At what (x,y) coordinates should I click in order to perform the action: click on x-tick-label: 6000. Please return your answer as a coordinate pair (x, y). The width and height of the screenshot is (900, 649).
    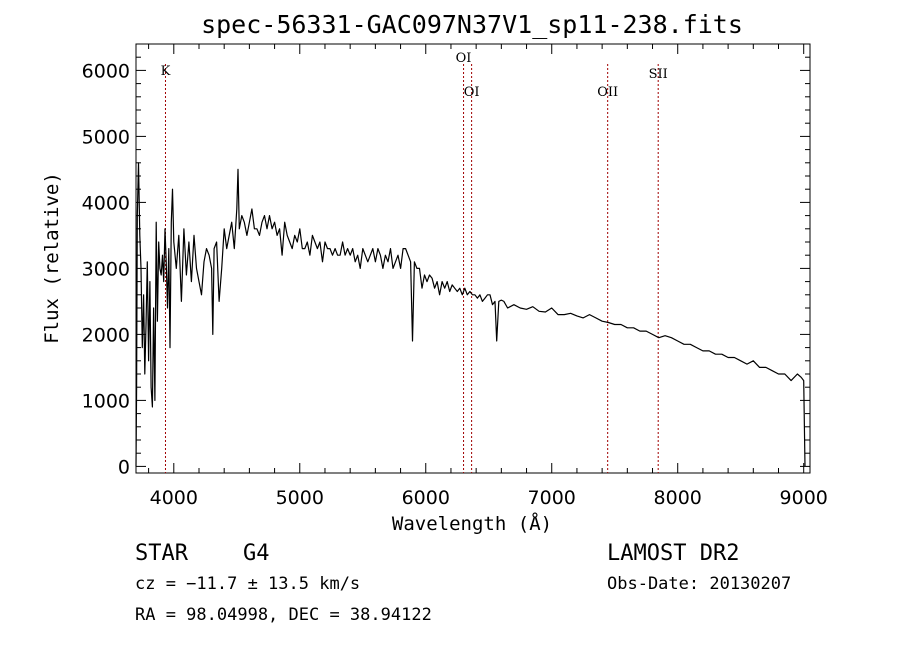
    Looking at the image, I should click on (426, 498).